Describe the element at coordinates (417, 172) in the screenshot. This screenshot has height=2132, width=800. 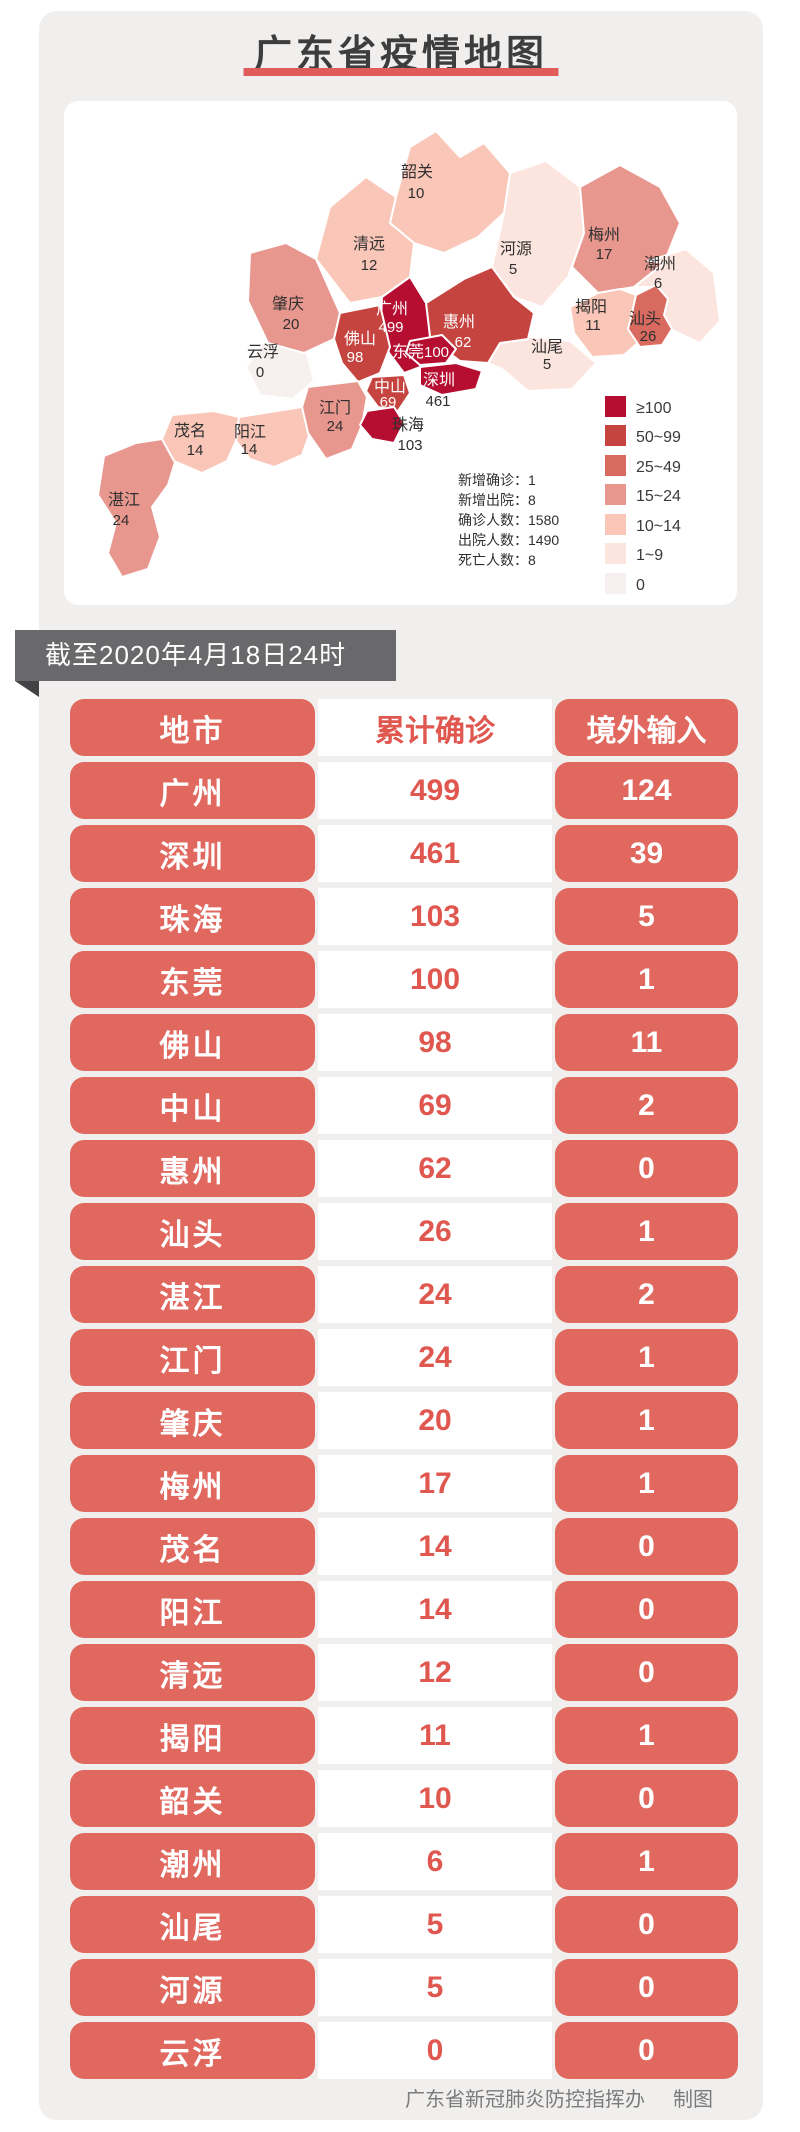
I see `map-label: 韶关` at that location.